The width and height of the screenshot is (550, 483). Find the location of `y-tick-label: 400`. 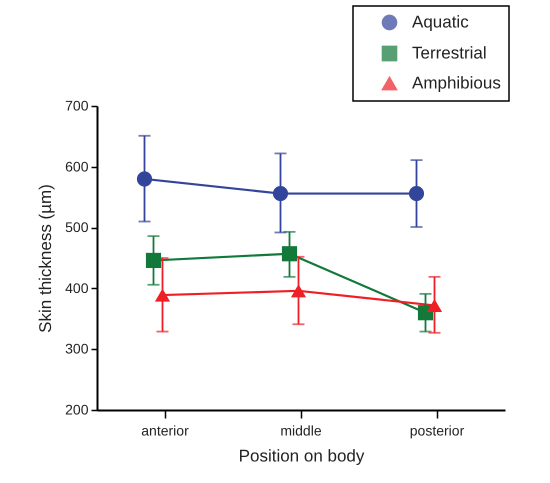

y-tick-label: 400 is located at coordinates (77, 288).